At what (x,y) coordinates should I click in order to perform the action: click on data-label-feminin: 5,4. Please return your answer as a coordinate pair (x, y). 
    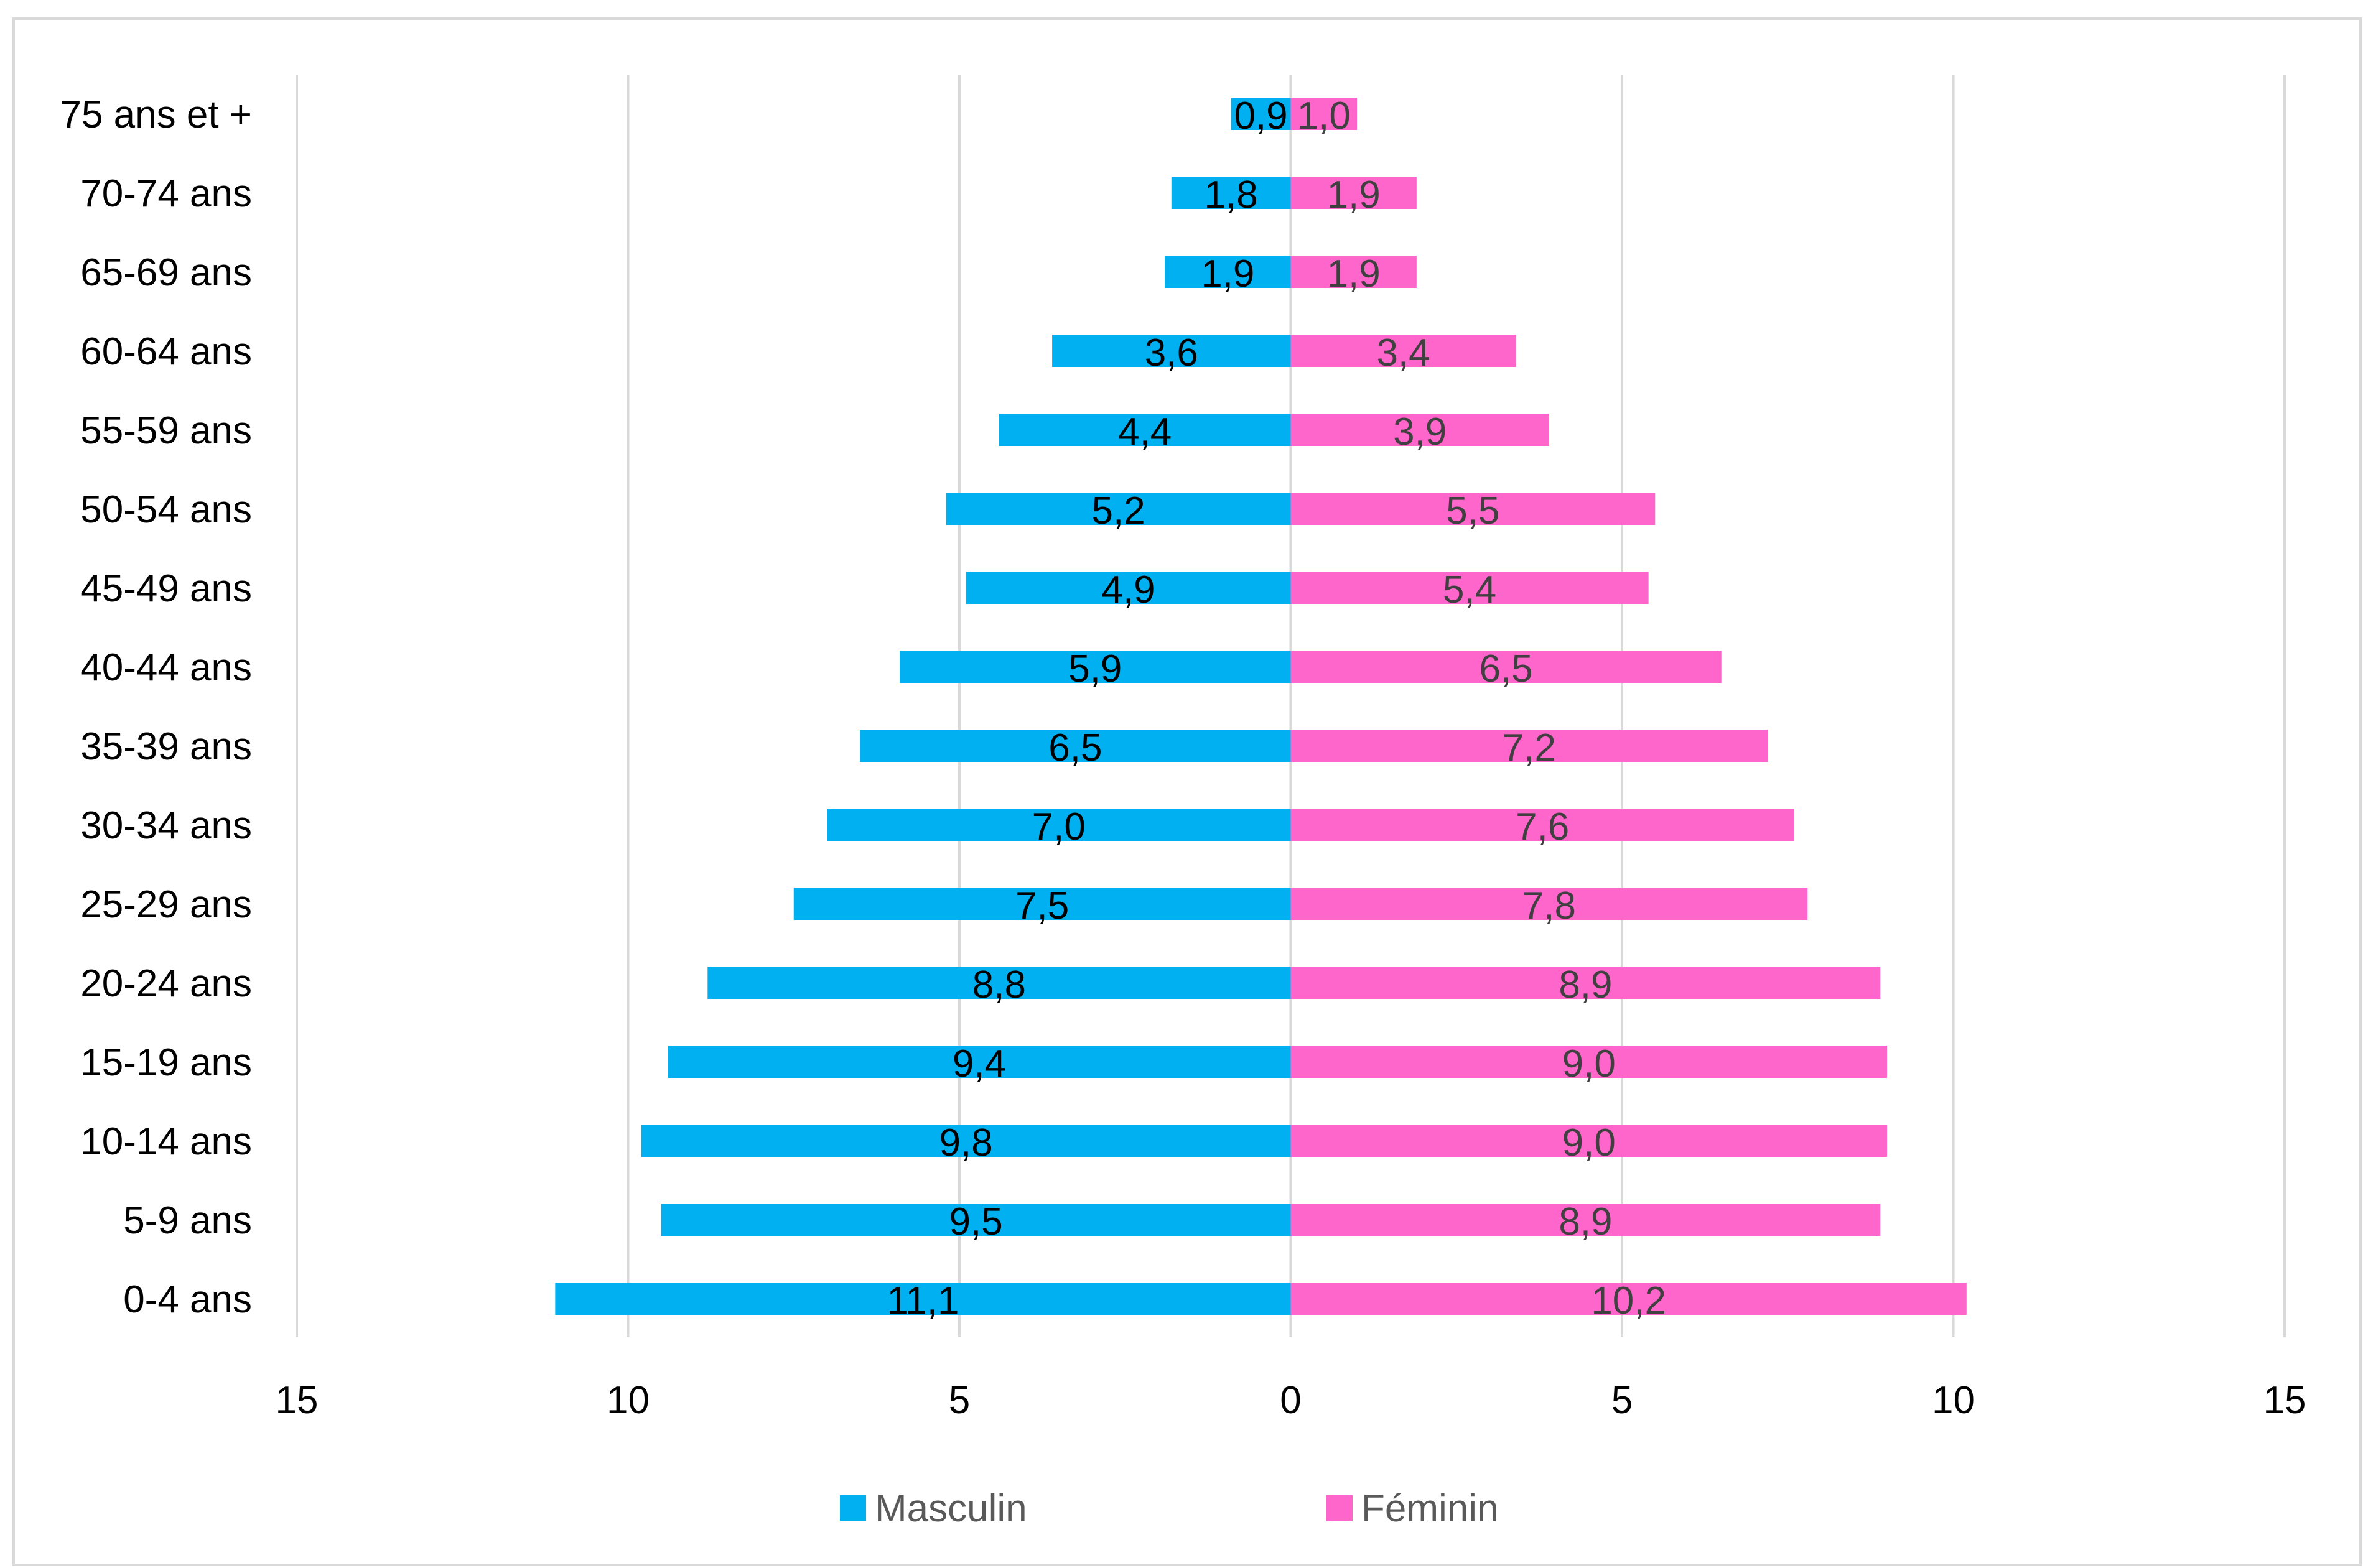
    Looking at the image, I should click on (1469, 589).